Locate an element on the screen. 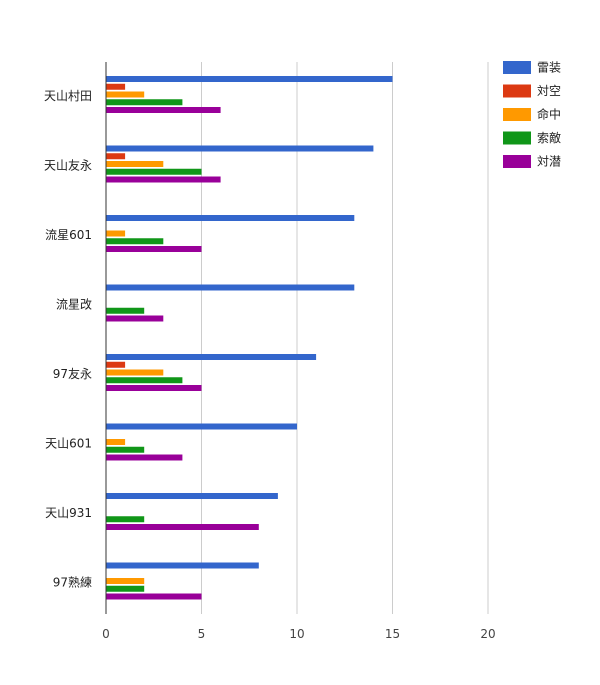 This screenshot has width=600, height=685. bar-対潜-流星601 is located at coordinates (154, 249).